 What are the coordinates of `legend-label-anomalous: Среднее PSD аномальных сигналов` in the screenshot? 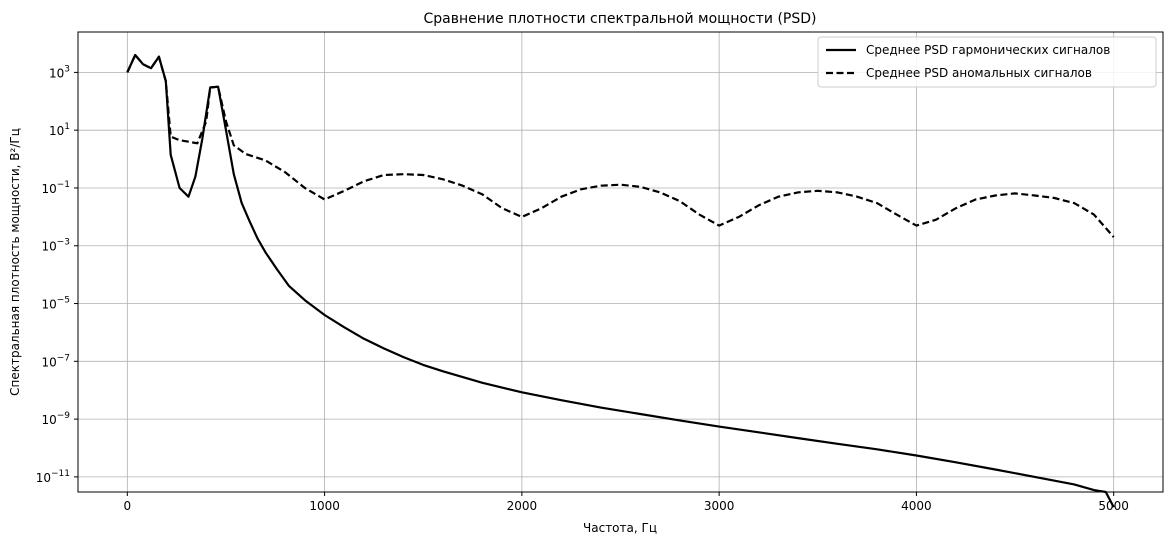 It's located at (979, 73).